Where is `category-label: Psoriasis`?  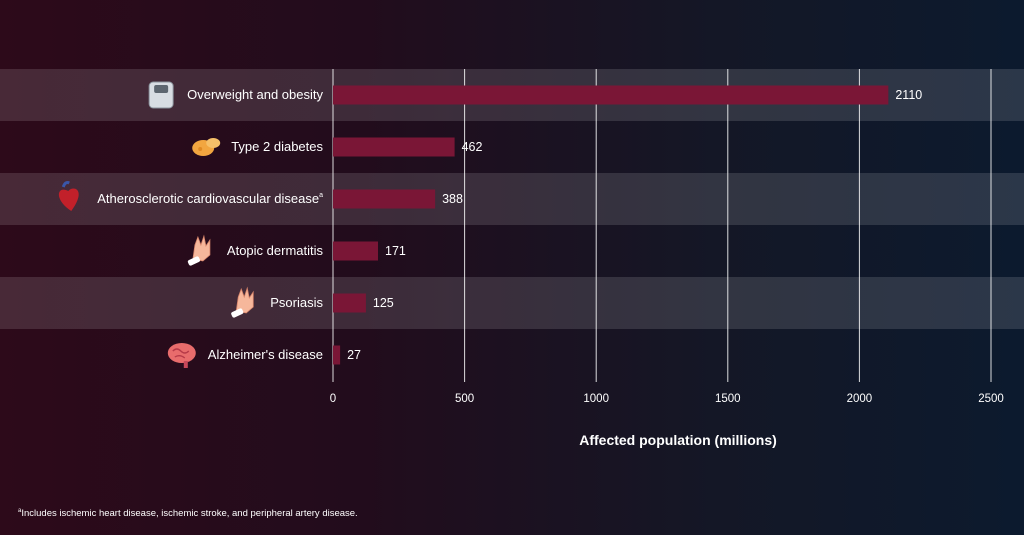 category-label: Psoriasis is located at coordinates (296, 302).